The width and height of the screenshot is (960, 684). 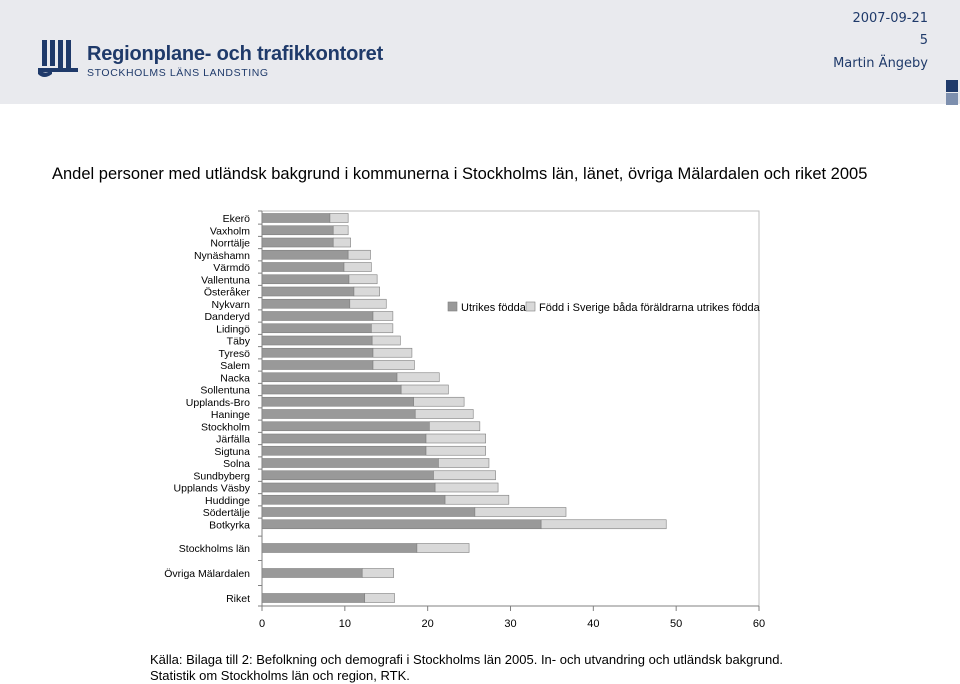 What do you see at coordinates (923, 40) in the screenshot?
I see `page-number: 5` at bounding box center [923, 40].